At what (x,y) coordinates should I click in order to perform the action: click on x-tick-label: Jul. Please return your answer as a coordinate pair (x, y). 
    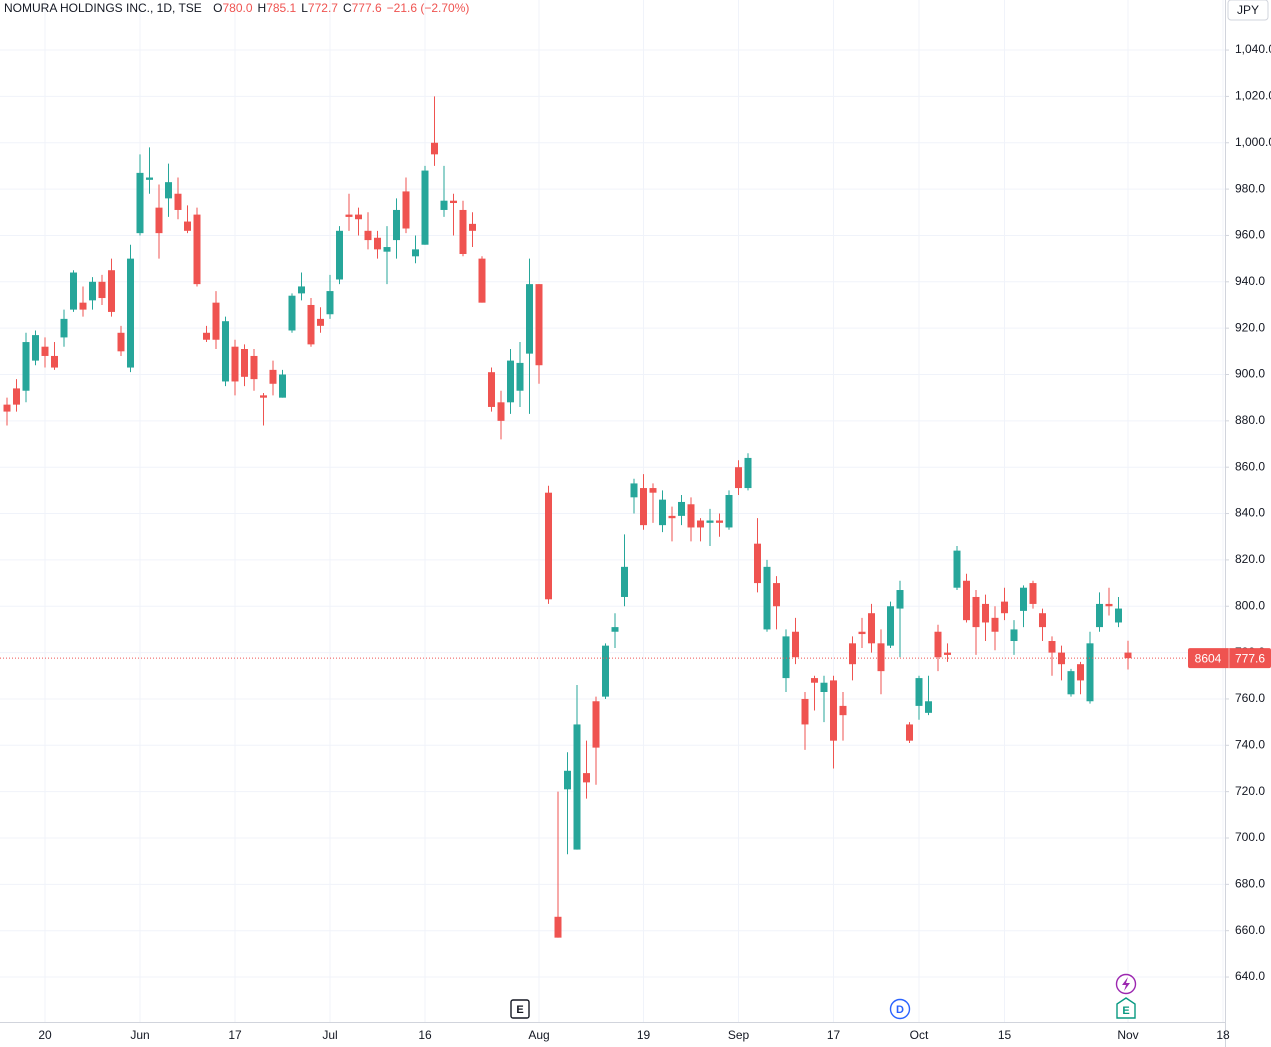
    Looking at the image, I should click on (329, 1035).